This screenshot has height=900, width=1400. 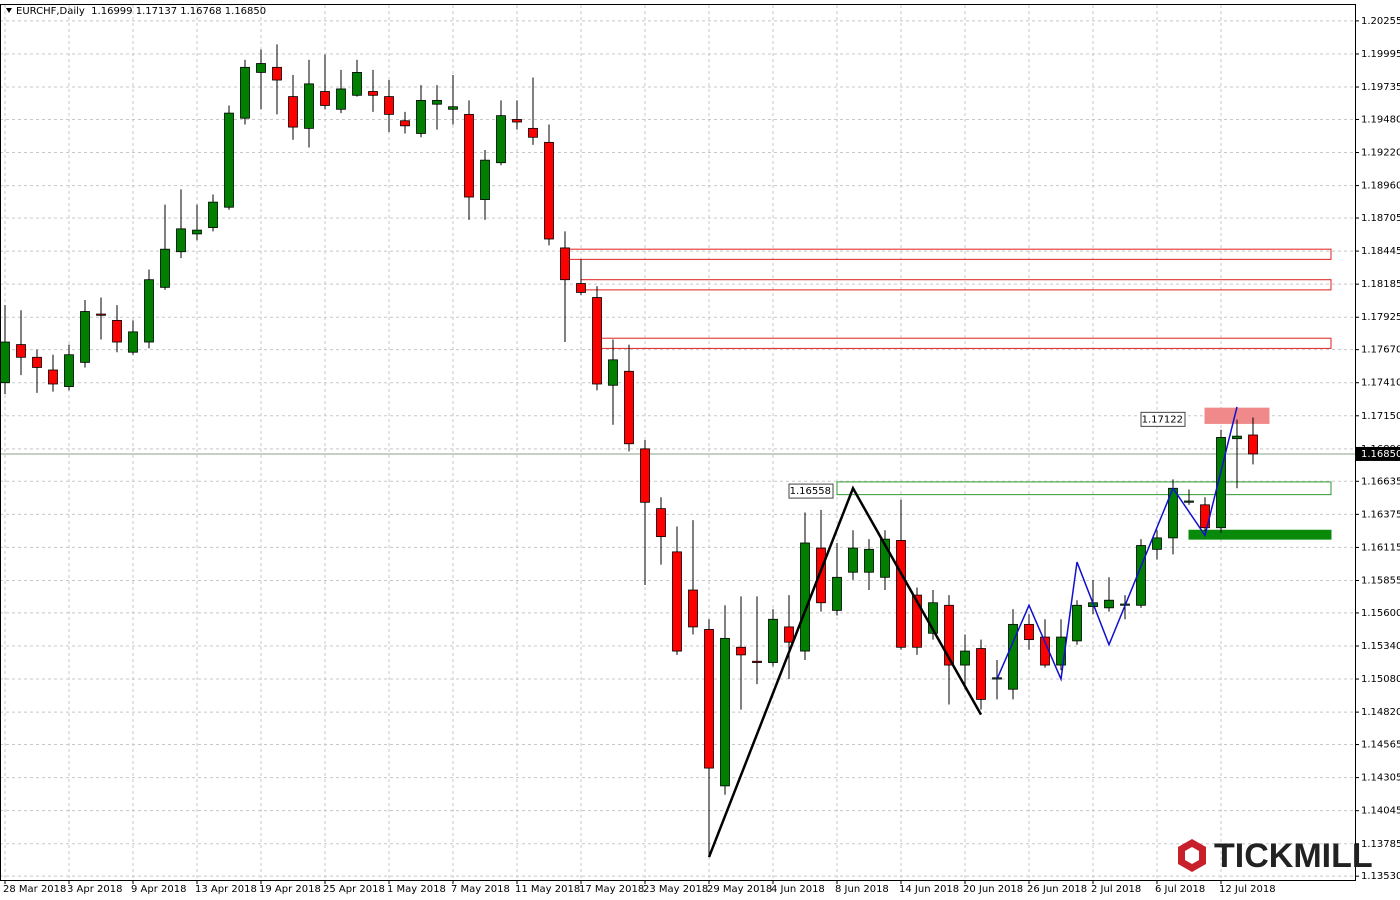 I want to click on y-tick-label: 1.19220, so click(x=1380, y=153).